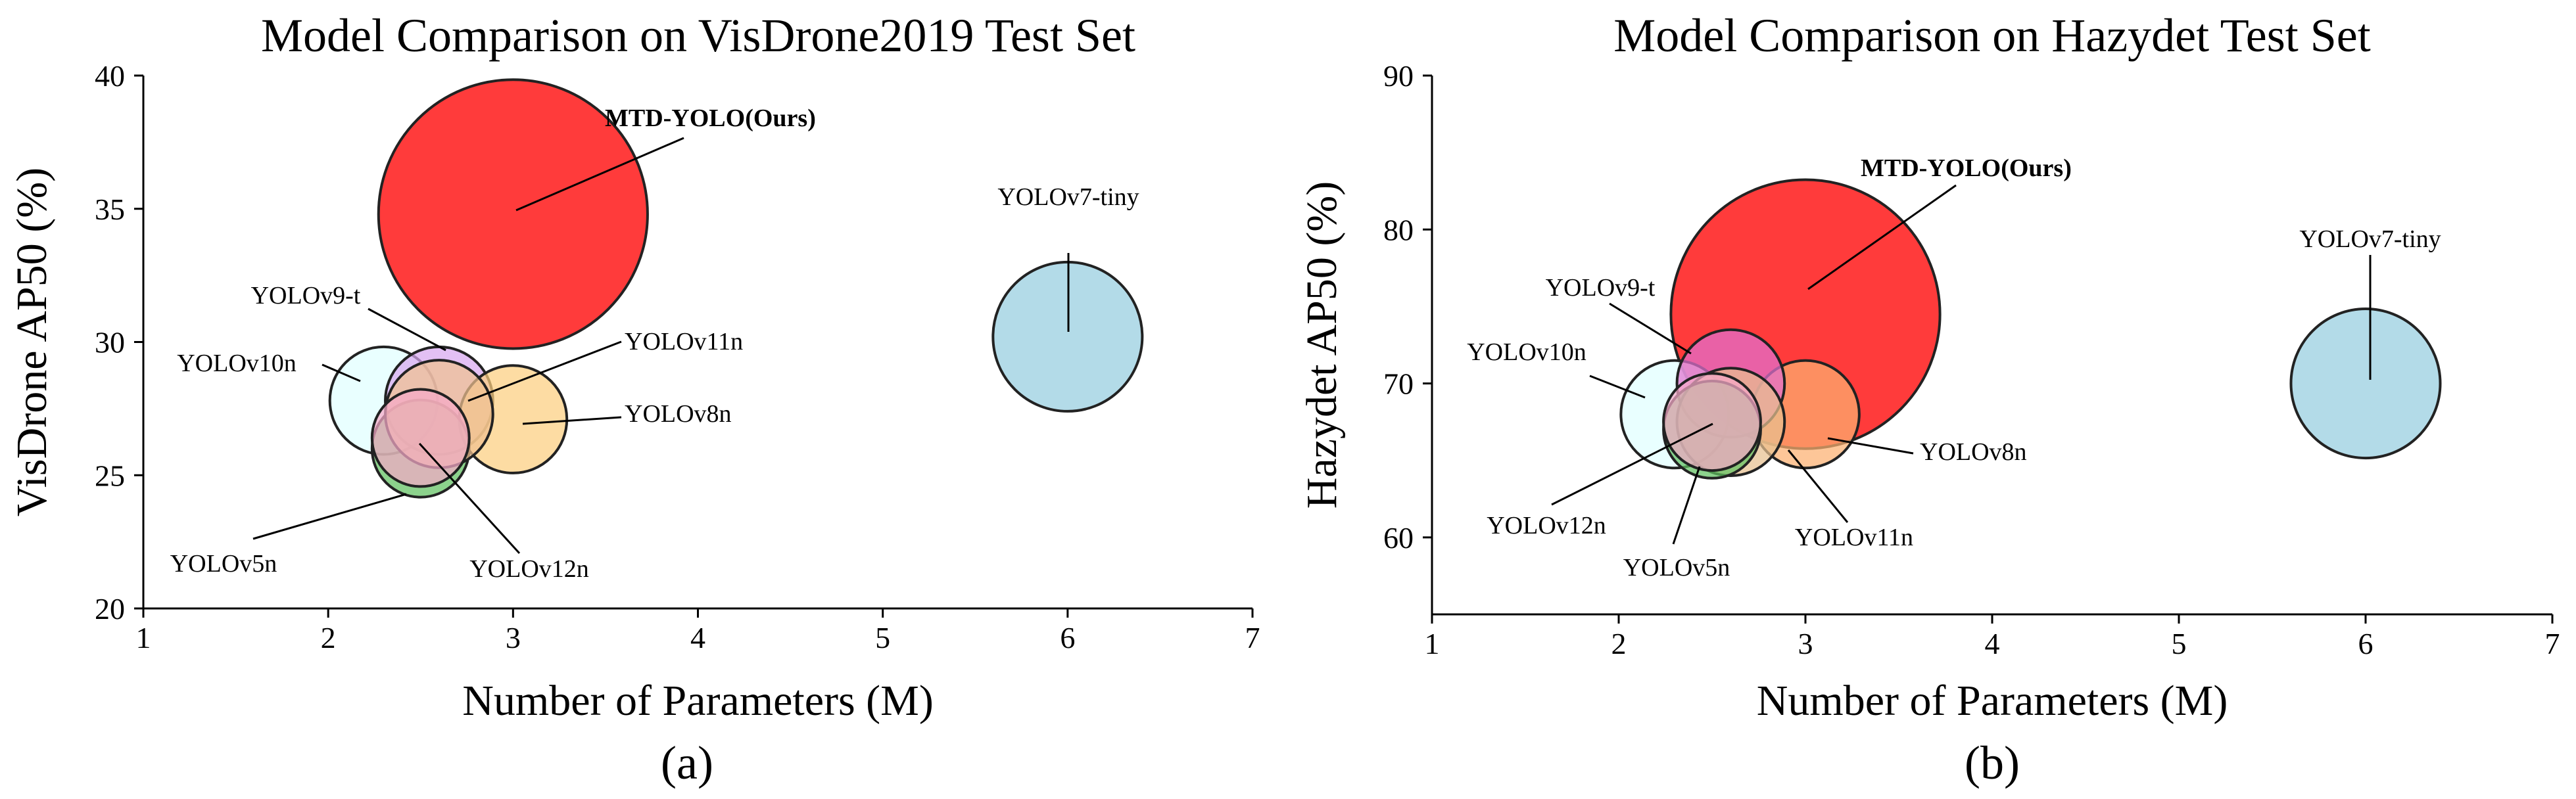 The width and height of the screenshot is (2576, 799). What do you see at coordinates (1993, 763) in the screenshot?
I see `panel-caption: (b)` at bounding box center [1993, 763].